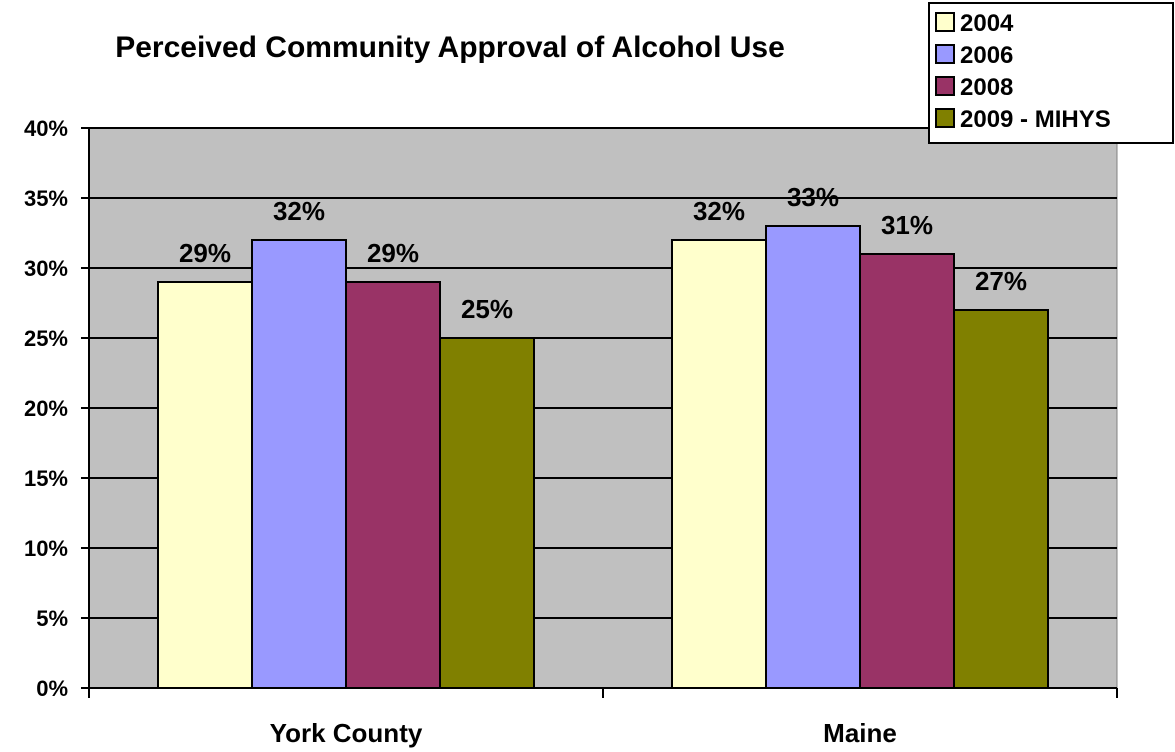 The image size is (1175, 752). I want to click on legend-box, so click(1051, 73).